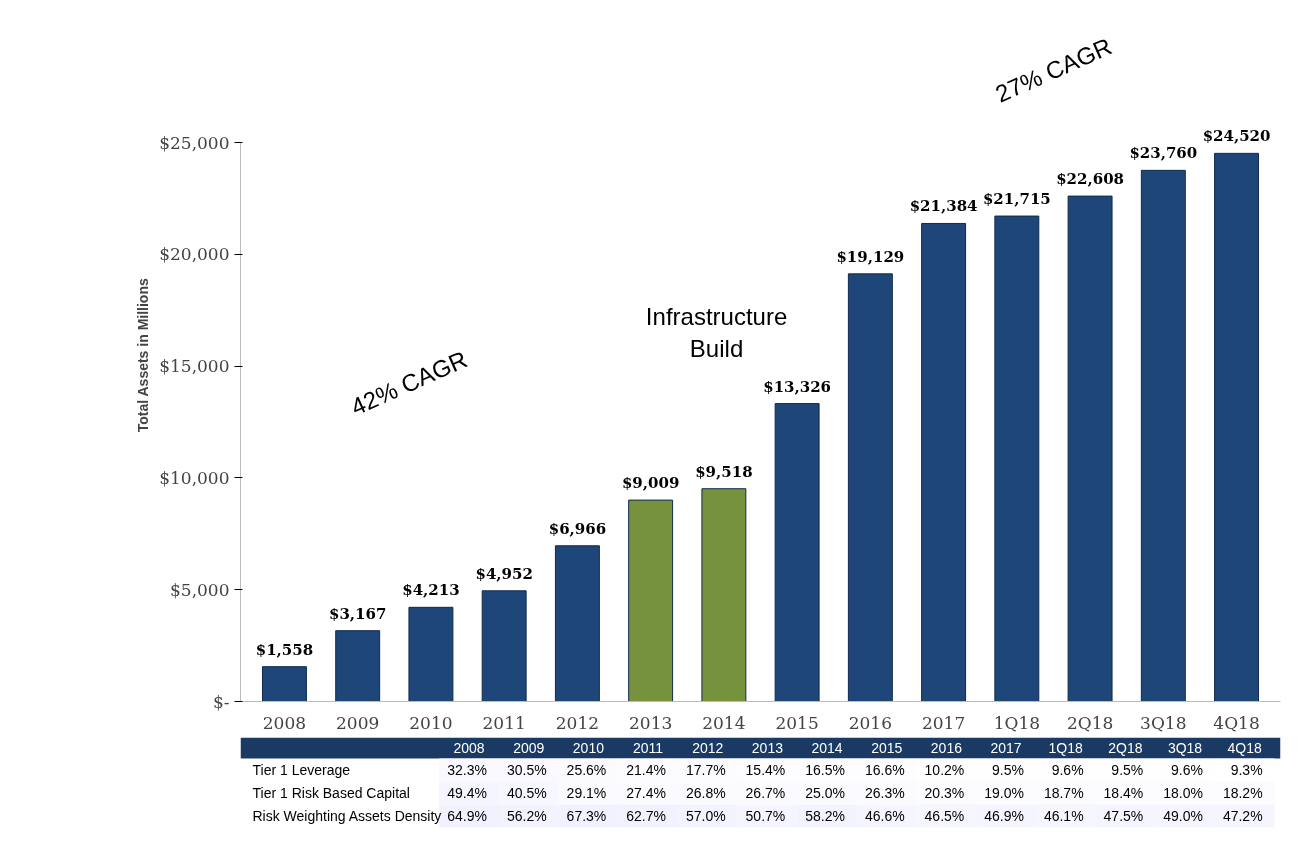  What do you see at coordinates (301, 770) in the screenshot?
I see `y-tick-label: Tier 1 Leverage` at bounding box center [301, 770].